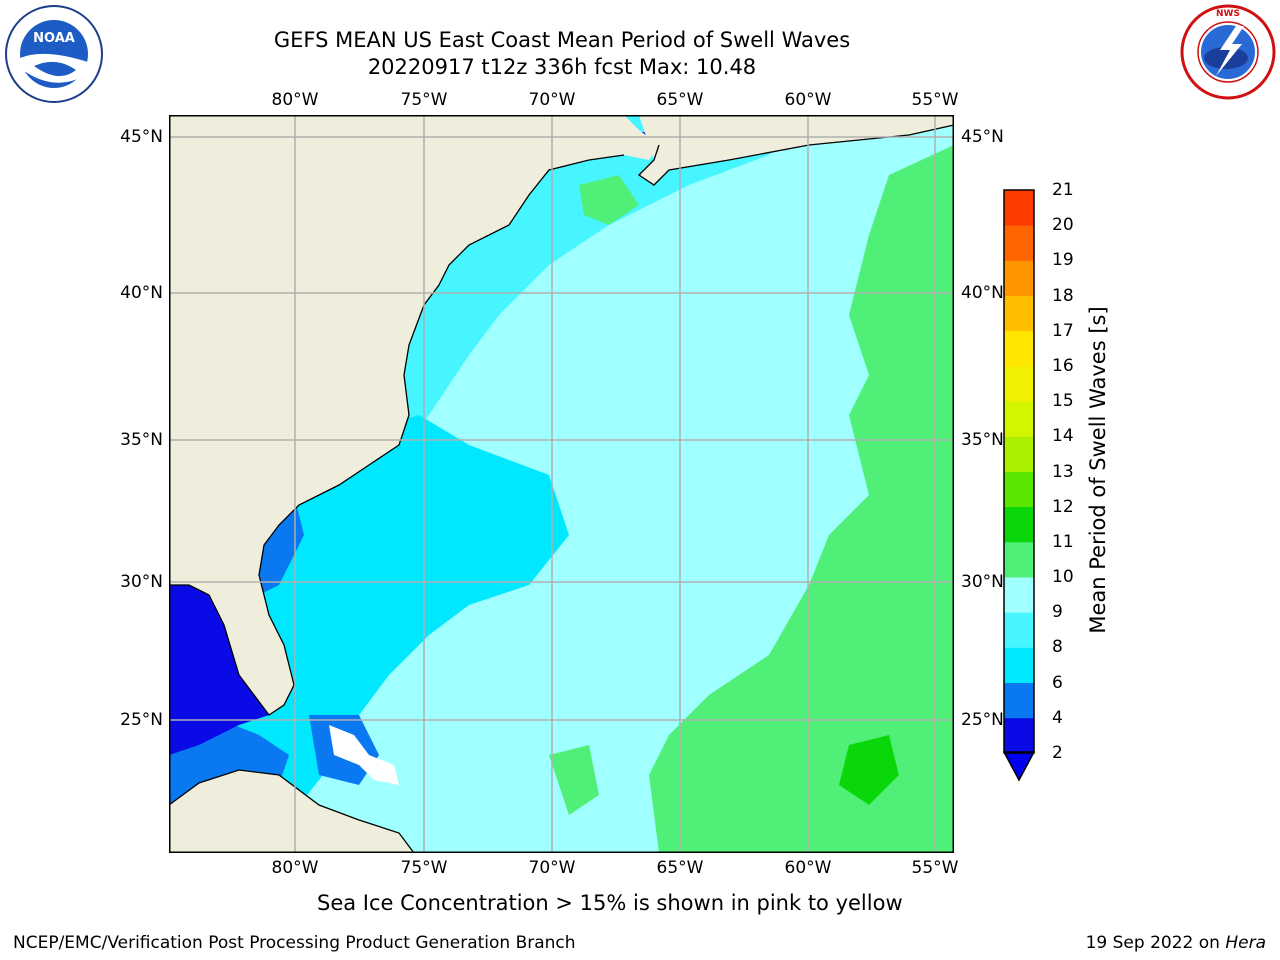  Describe the element at coordinates (609, 200) in the screenshot. I see `swell-zone-9-10-north` at that location.